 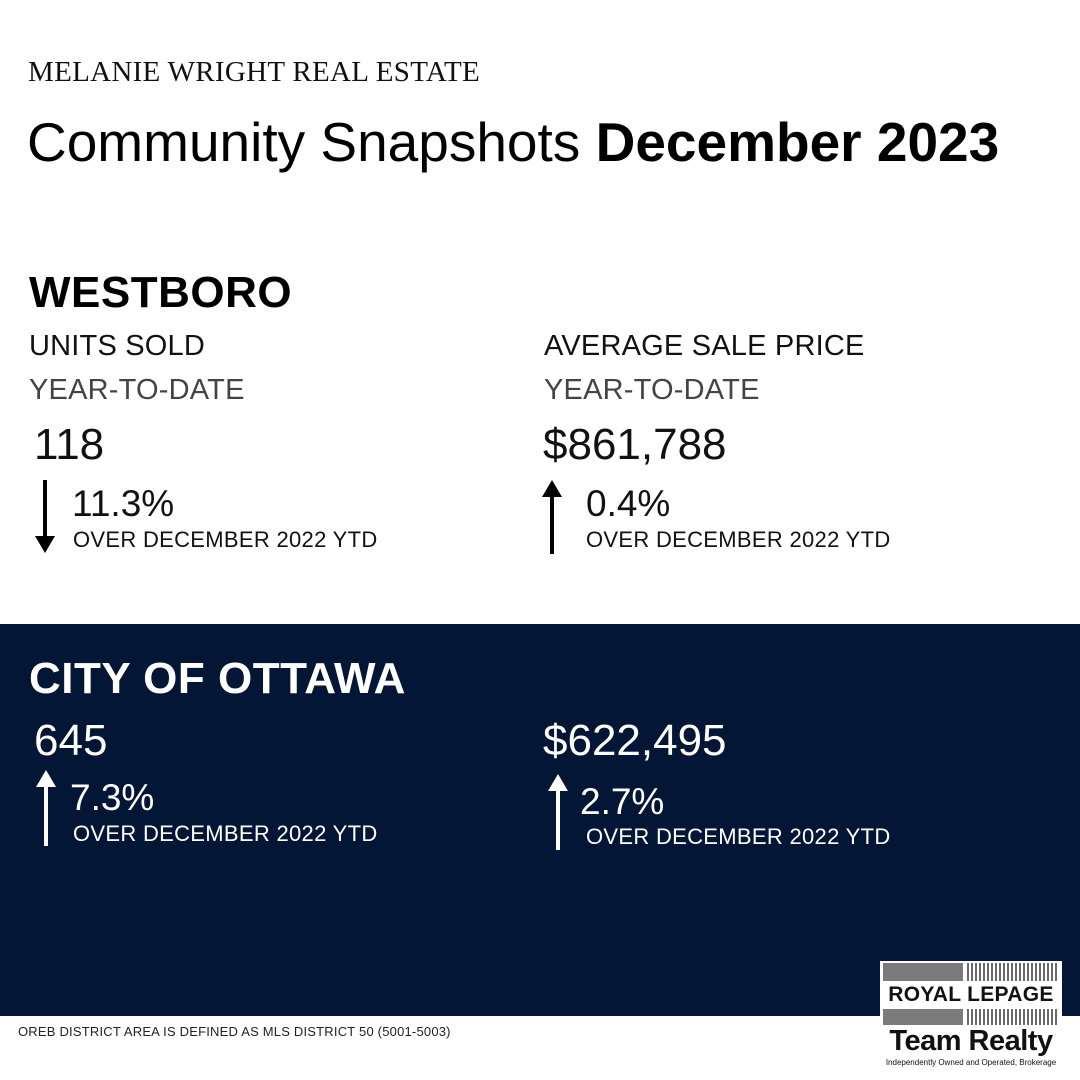 I want to click on logo-bars-top, so click(x=971, y=972).